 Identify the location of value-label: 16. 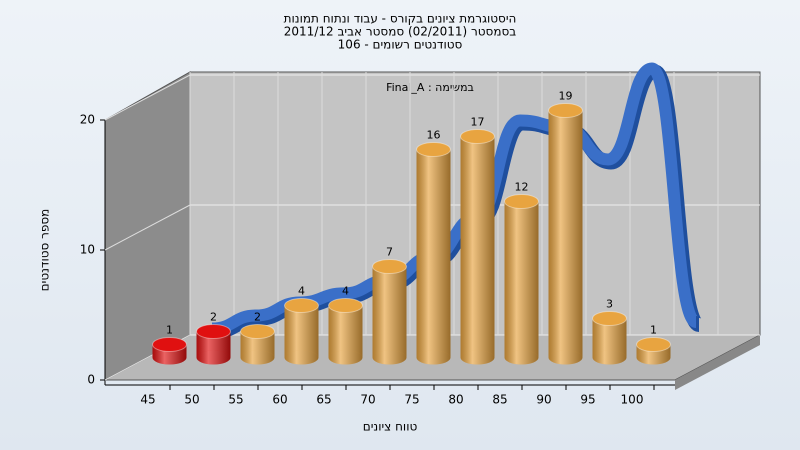
(434, 135).